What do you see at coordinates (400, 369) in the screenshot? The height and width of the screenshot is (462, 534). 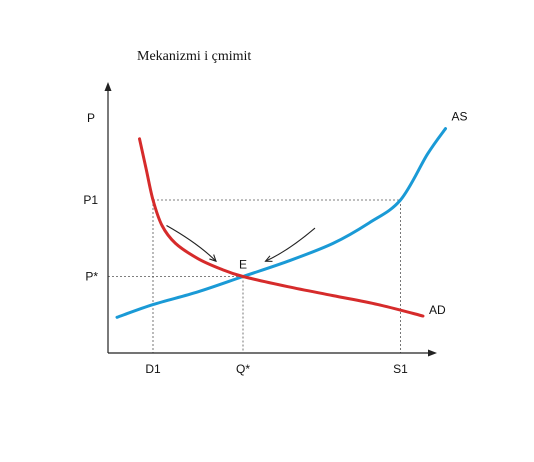 I see `x-tick-label: S1` at bounding box center [400, 369].